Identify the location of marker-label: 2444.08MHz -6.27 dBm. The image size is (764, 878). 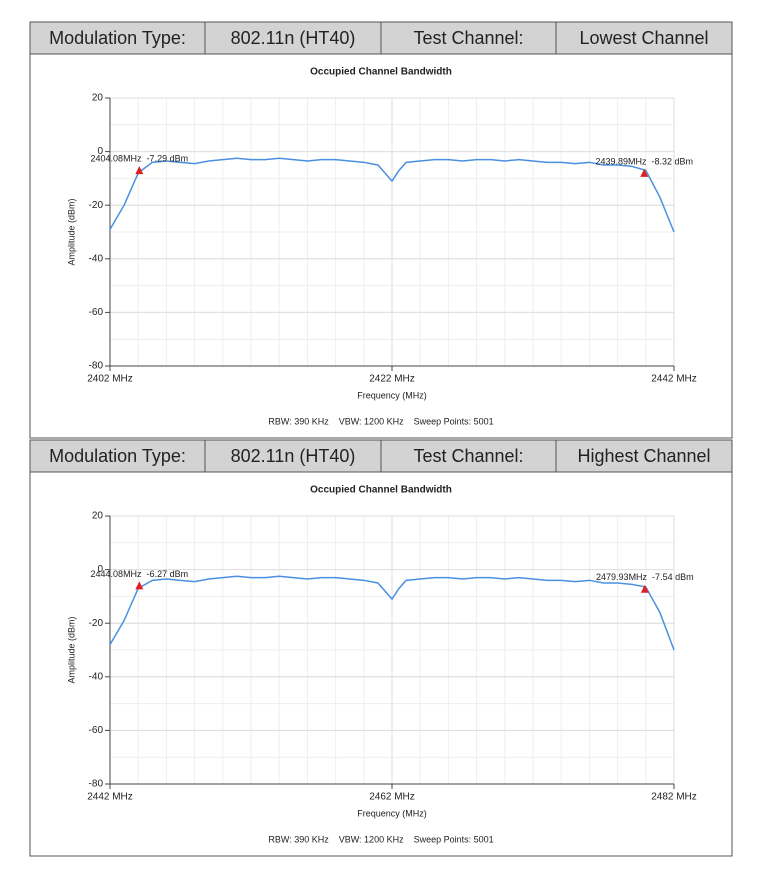
(140, 574).